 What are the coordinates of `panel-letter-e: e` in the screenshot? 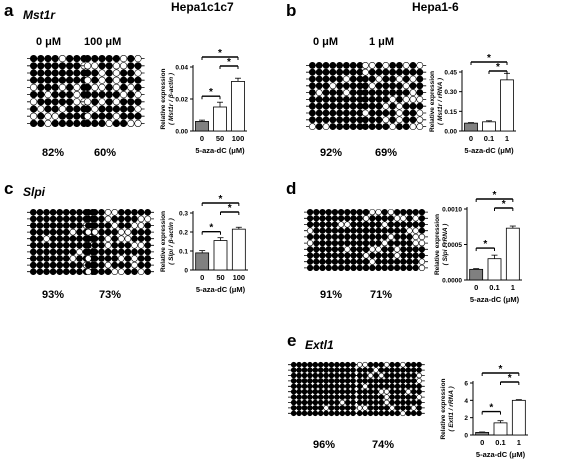 It's located at (292, 340).